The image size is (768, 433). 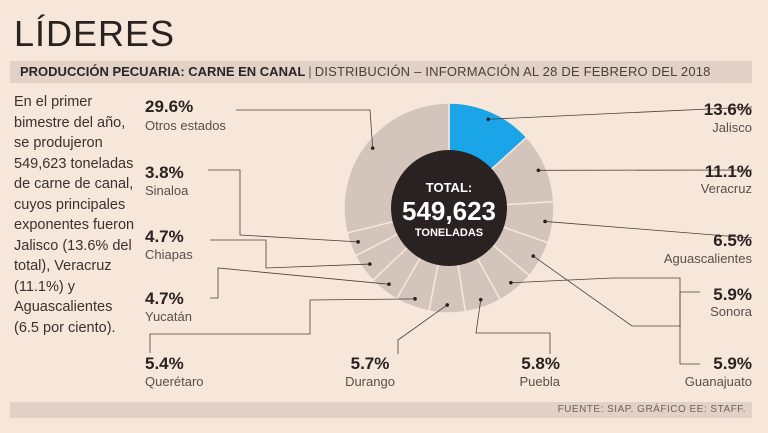 I want to click on pct-label-chiapas: 4.7%, so click(x=164, y=236).